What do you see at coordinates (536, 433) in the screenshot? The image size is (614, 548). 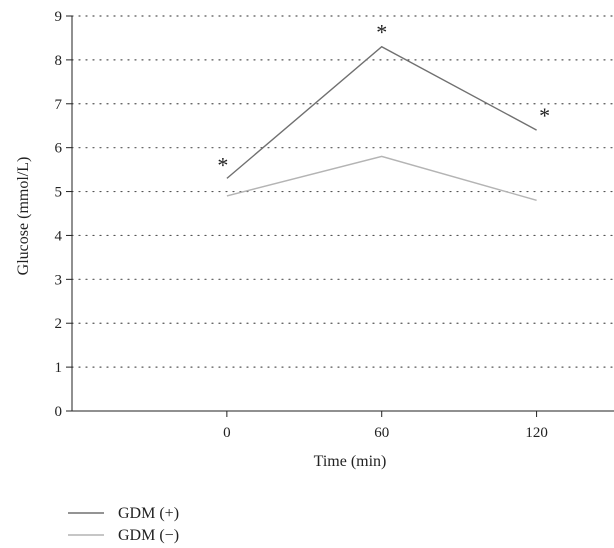 I see `x-tick-label: 120` at bounding box center [536, 433].